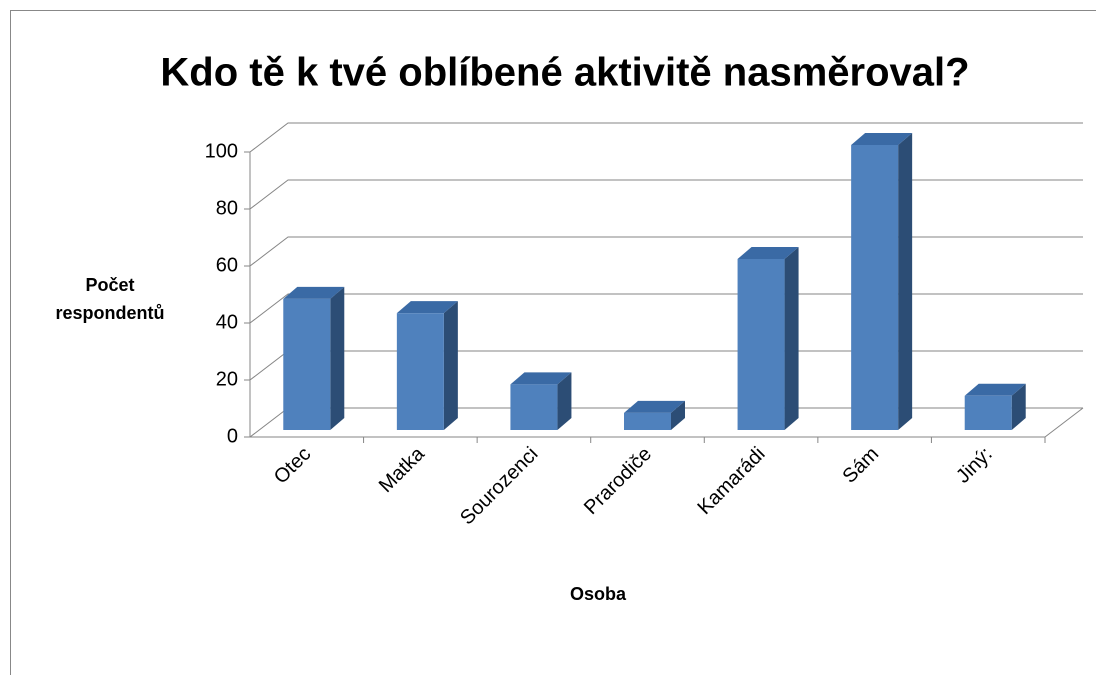 The width and height of the screenshot is (1096, 680). Describe the element at coordinates (232, 436) in the screenshot. I see `y-tick-label: 0` at that location.